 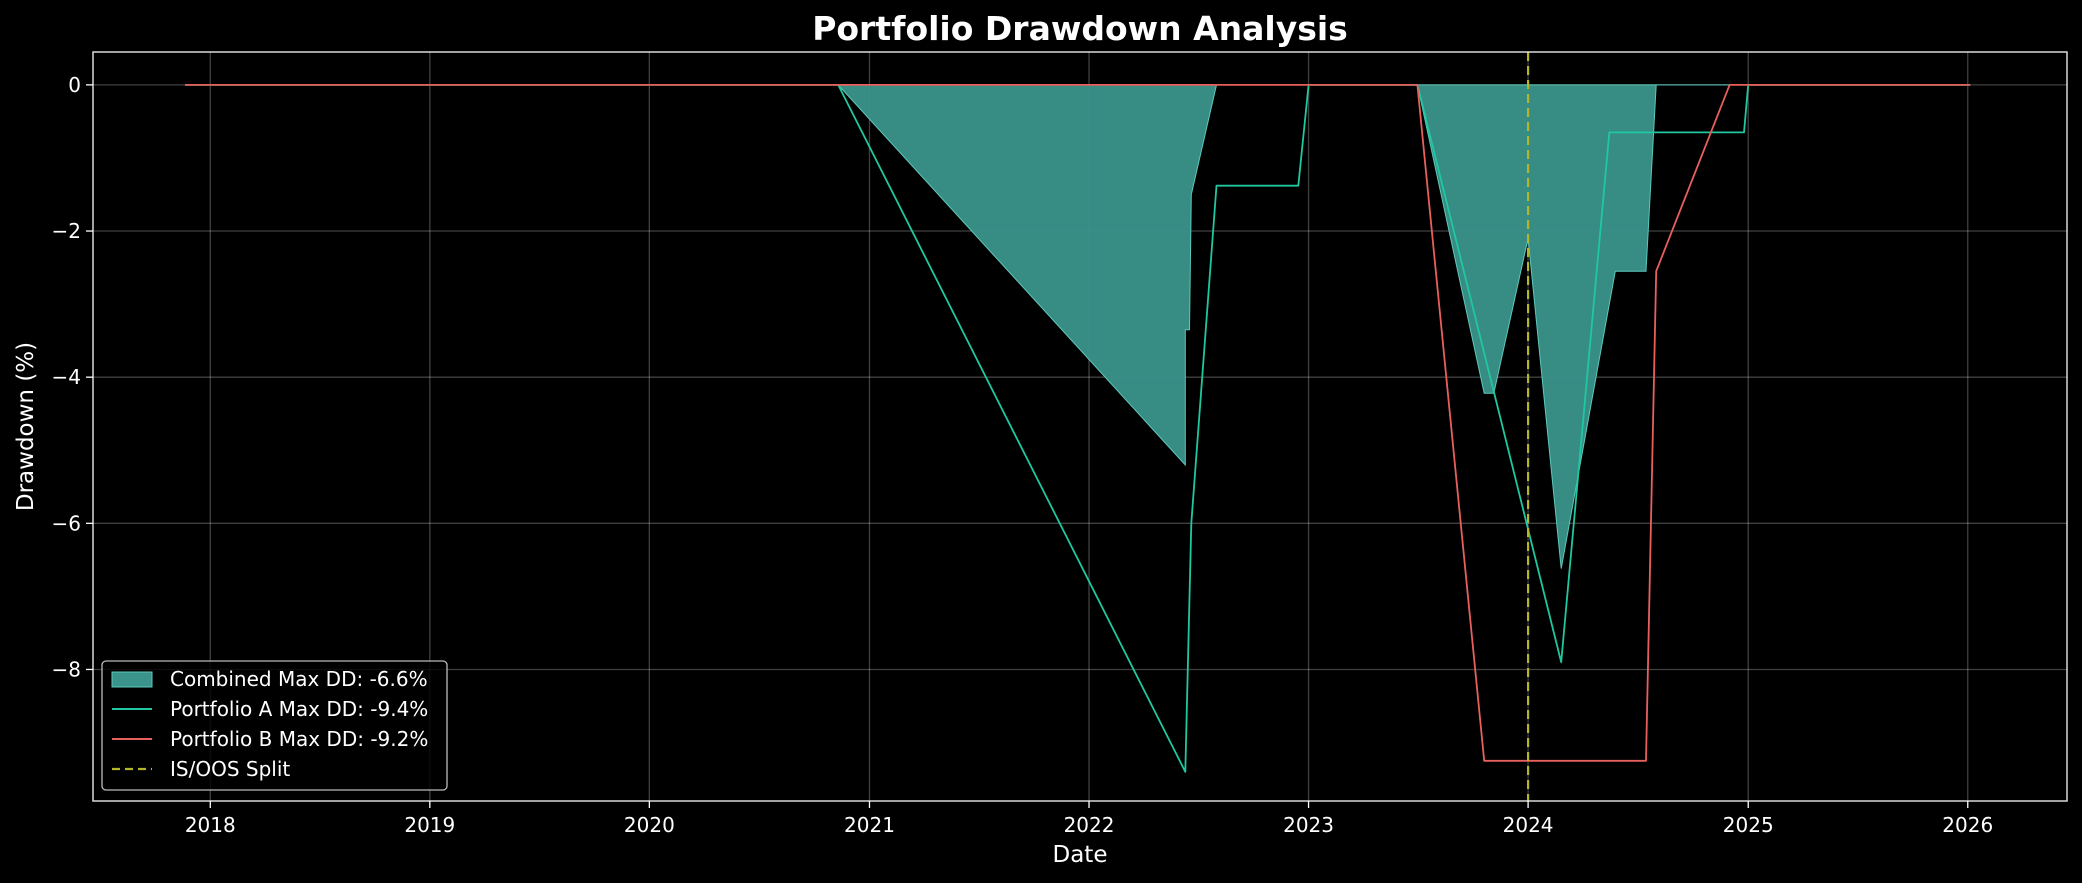 What do you see at coordinates (1967, 825) in the screenshot?
I see `x-tick-label: 2026` at bounding box center [1967, 825].